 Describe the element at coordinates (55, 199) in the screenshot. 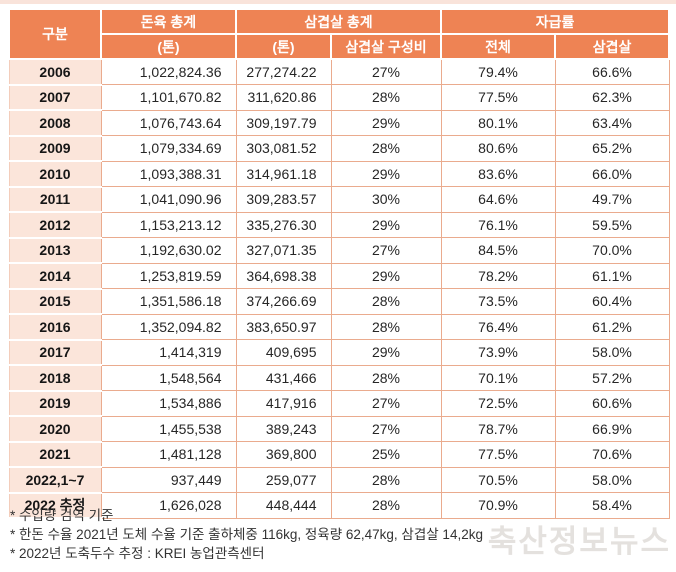

I see `year-cell: 2011` at that location.